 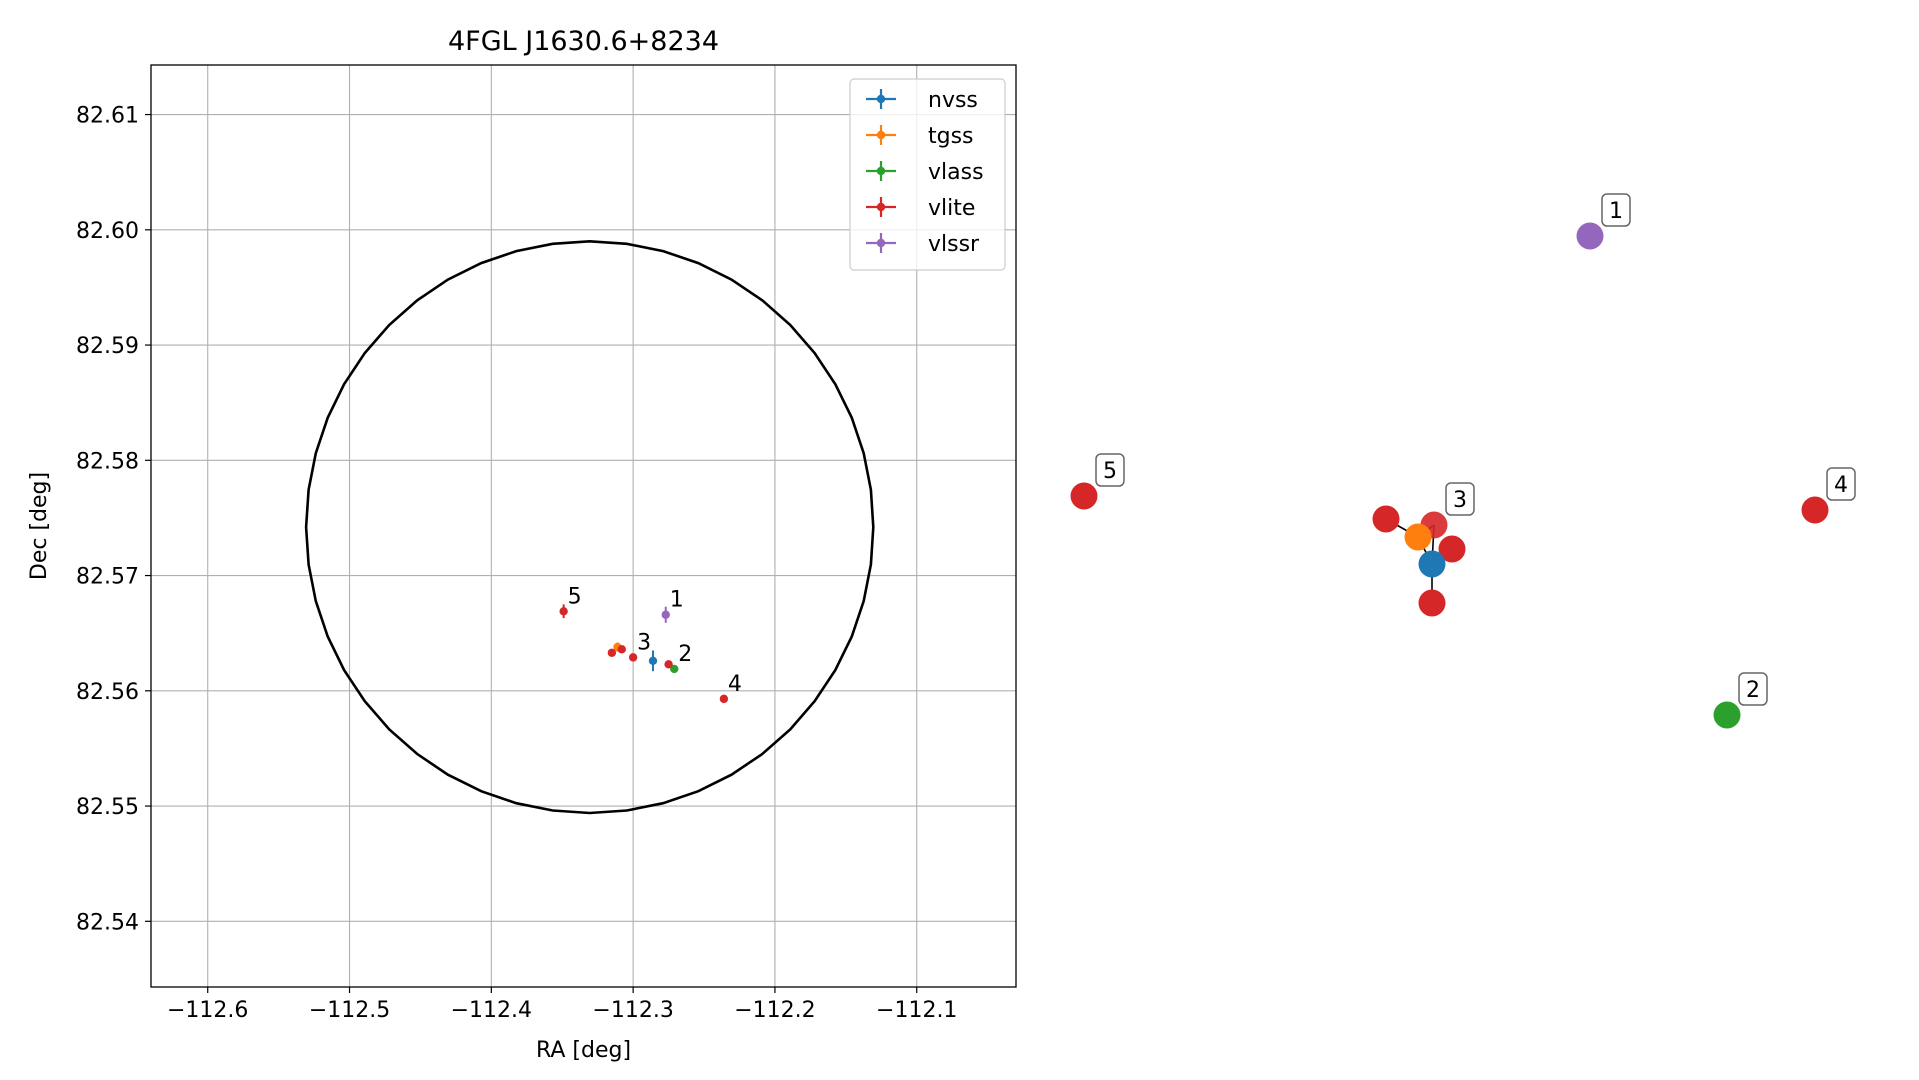 I want to click on legend-label: nvss, so click(x=953, y=100).